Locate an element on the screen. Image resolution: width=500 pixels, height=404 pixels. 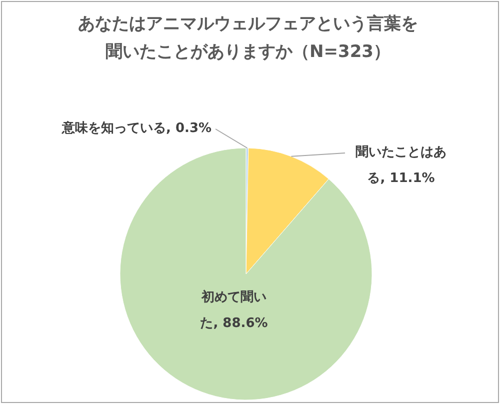
slice-label: 意味を知っている, 0.3% is located at coordinates (137, 129).